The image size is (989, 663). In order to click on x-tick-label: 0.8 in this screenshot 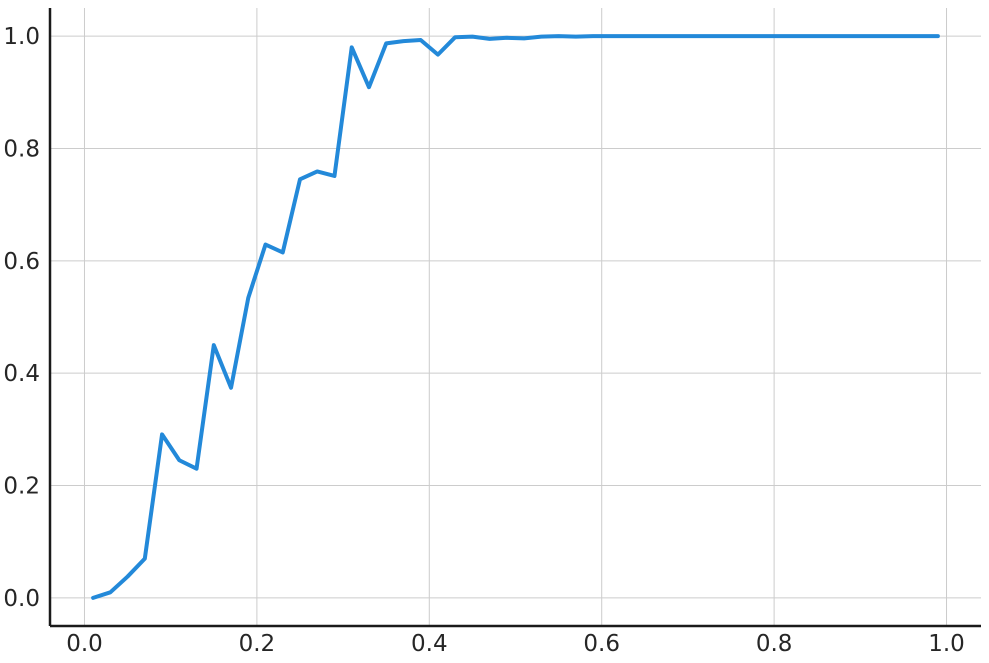, I will do `click(774, 644)`.